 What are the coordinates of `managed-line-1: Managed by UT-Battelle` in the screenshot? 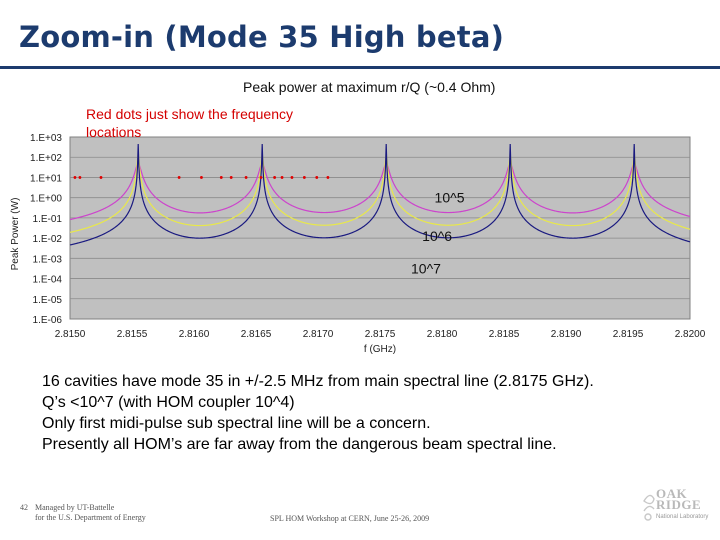 It's located at (75, 507).